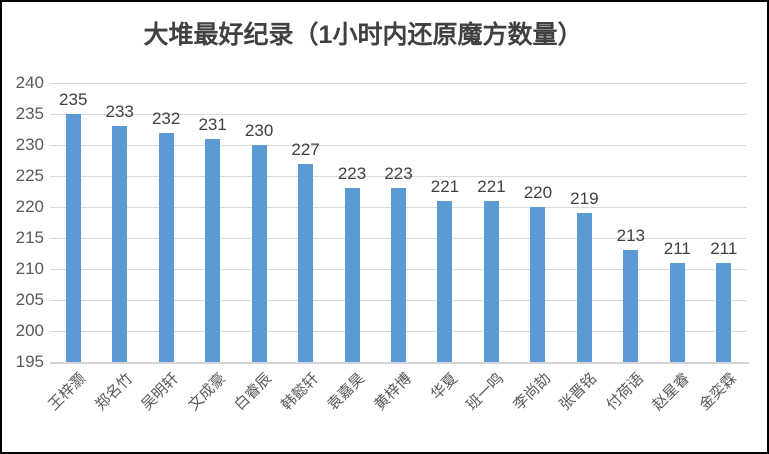  Describe the element at coordinates (73, 99) in the screenshot. I see `bar-value-label: 235` at that location.